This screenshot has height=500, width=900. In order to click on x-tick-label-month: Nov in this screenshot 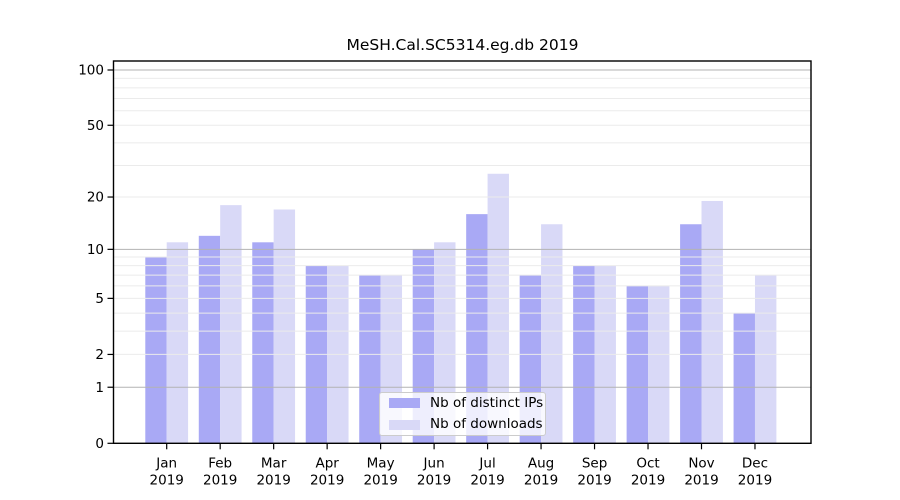, I will do `click(701, 464)`.